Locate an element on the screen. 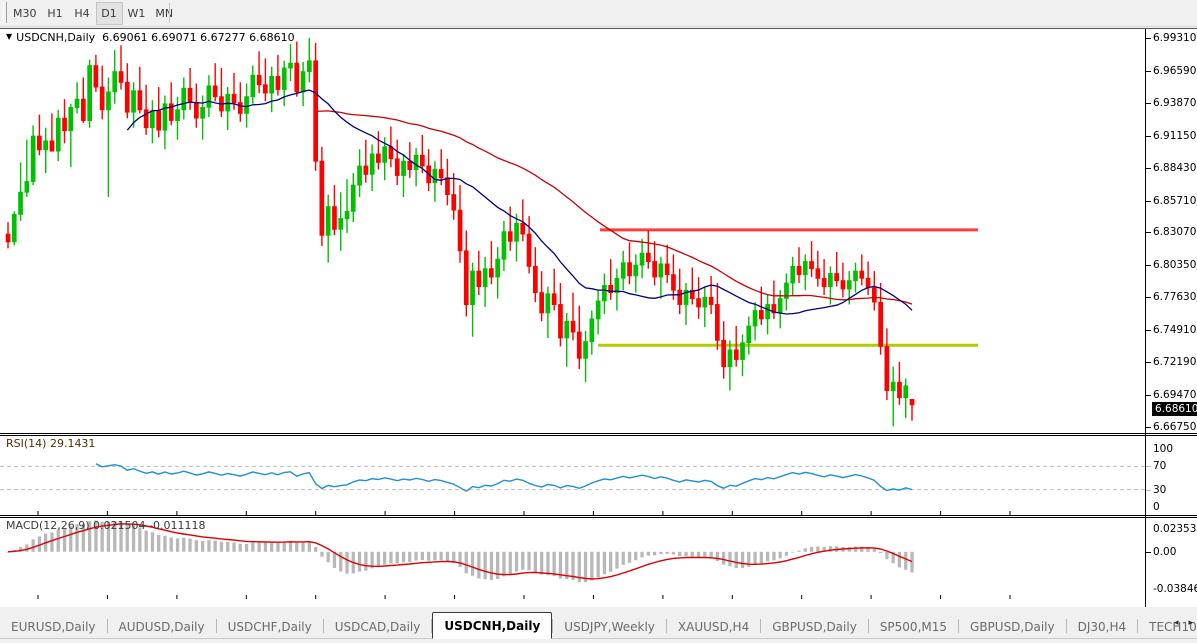 The image size is (1197, 643). tab-scroll-right-icon: ▸ is located at coordinates (1190, 623).